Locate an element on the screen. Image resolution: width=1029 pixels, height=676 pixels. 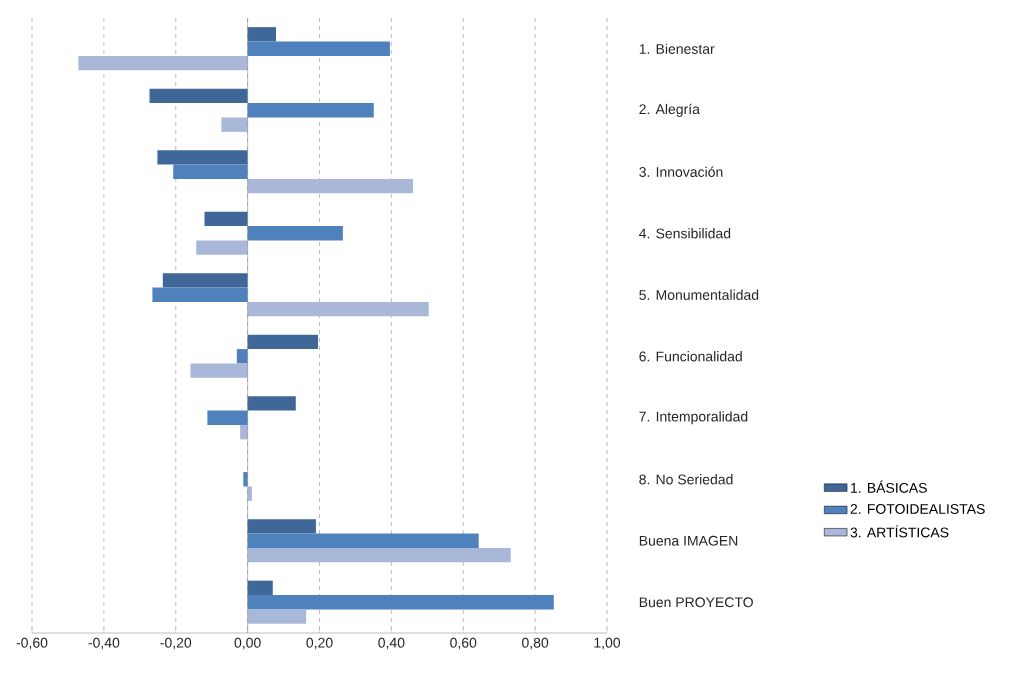
x-tick-label: 0,20 is located at coordinates (319, 643).